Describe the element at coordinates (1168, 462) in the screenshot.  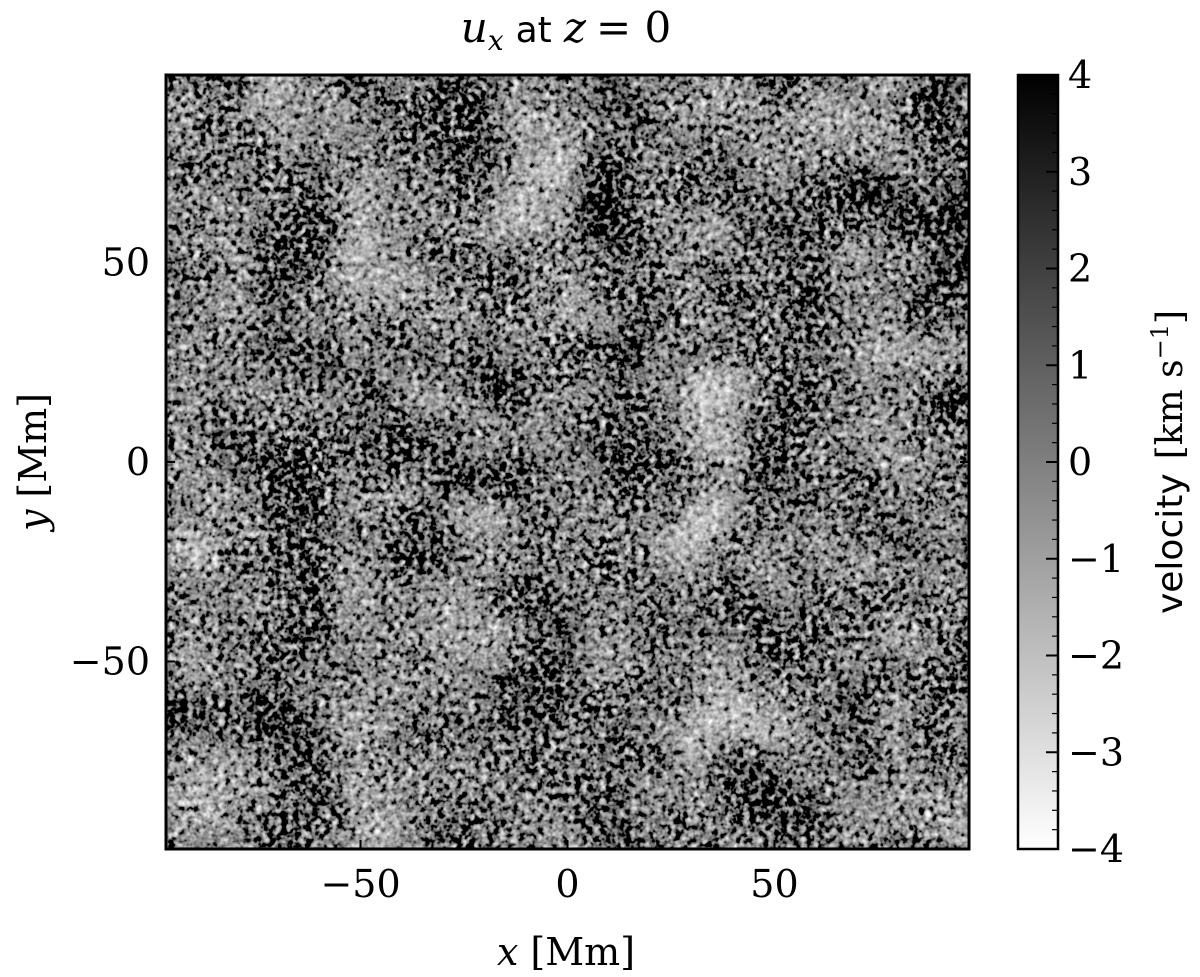
I see `colorbar-label: velocity[km s−1]` at that location.